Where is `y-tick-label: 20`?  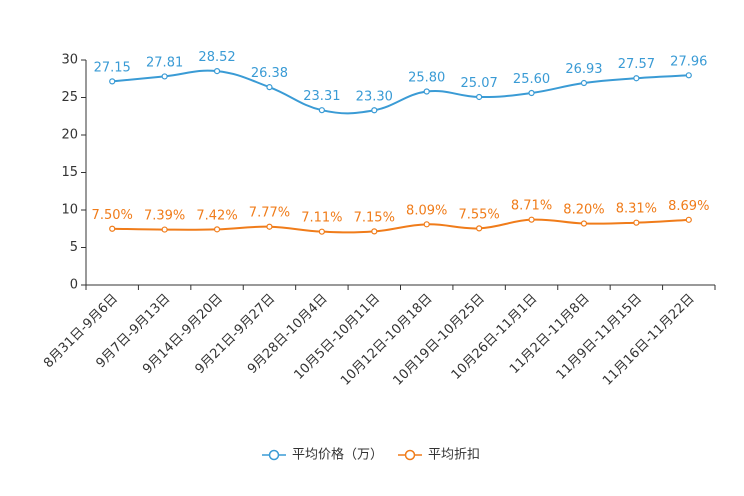 y-tick-label: 20 is located at coordinates (69, 135).